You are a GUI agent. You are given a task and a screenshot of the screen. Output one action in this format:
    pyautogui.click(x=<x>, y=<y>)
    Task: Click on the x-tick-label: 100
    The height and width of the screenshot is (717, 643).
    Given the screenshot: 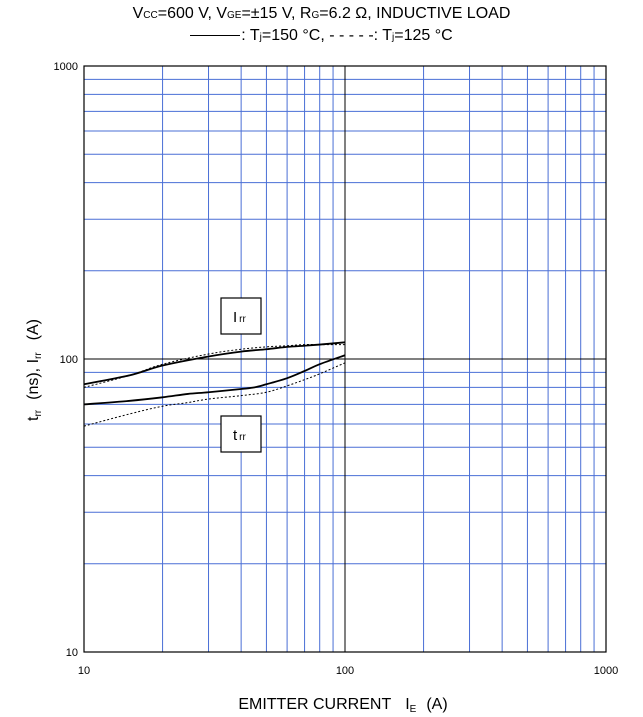 What is the action you would take?
    pyautogui.click(x=345, y=671)
    